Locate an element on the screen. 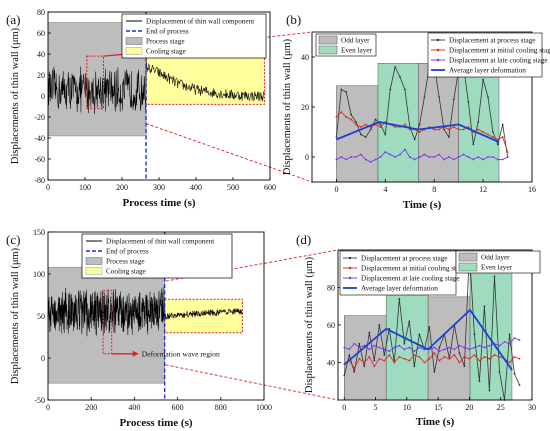  panel-d-xtick-label: 10 is located at coordinates (407, 407).